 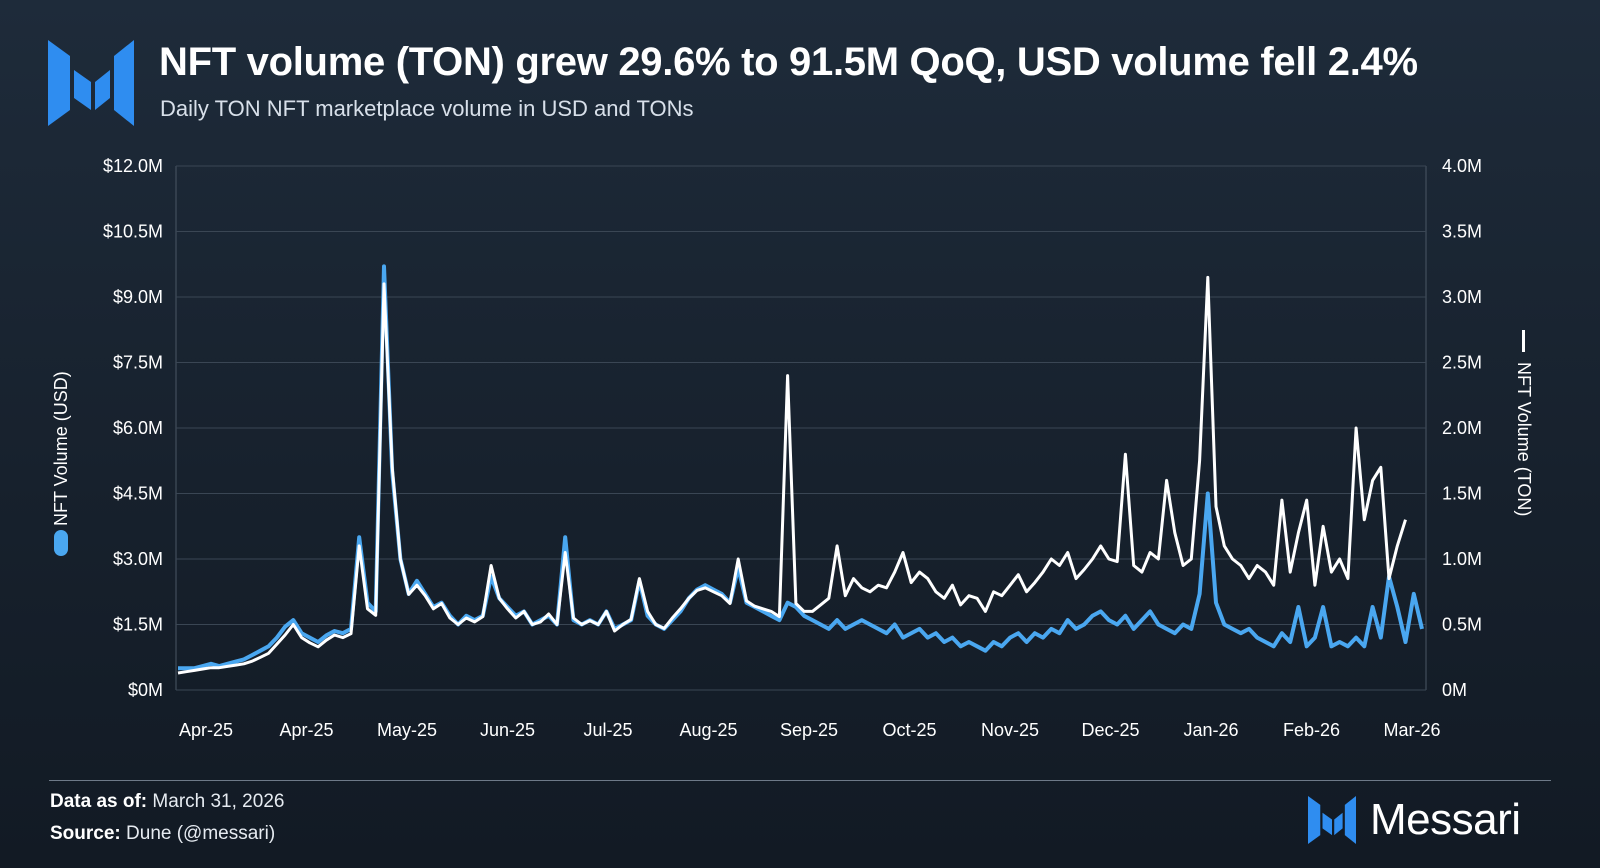 I want to click on y-left-tick-label: $0M, so click(x=145, y=690).